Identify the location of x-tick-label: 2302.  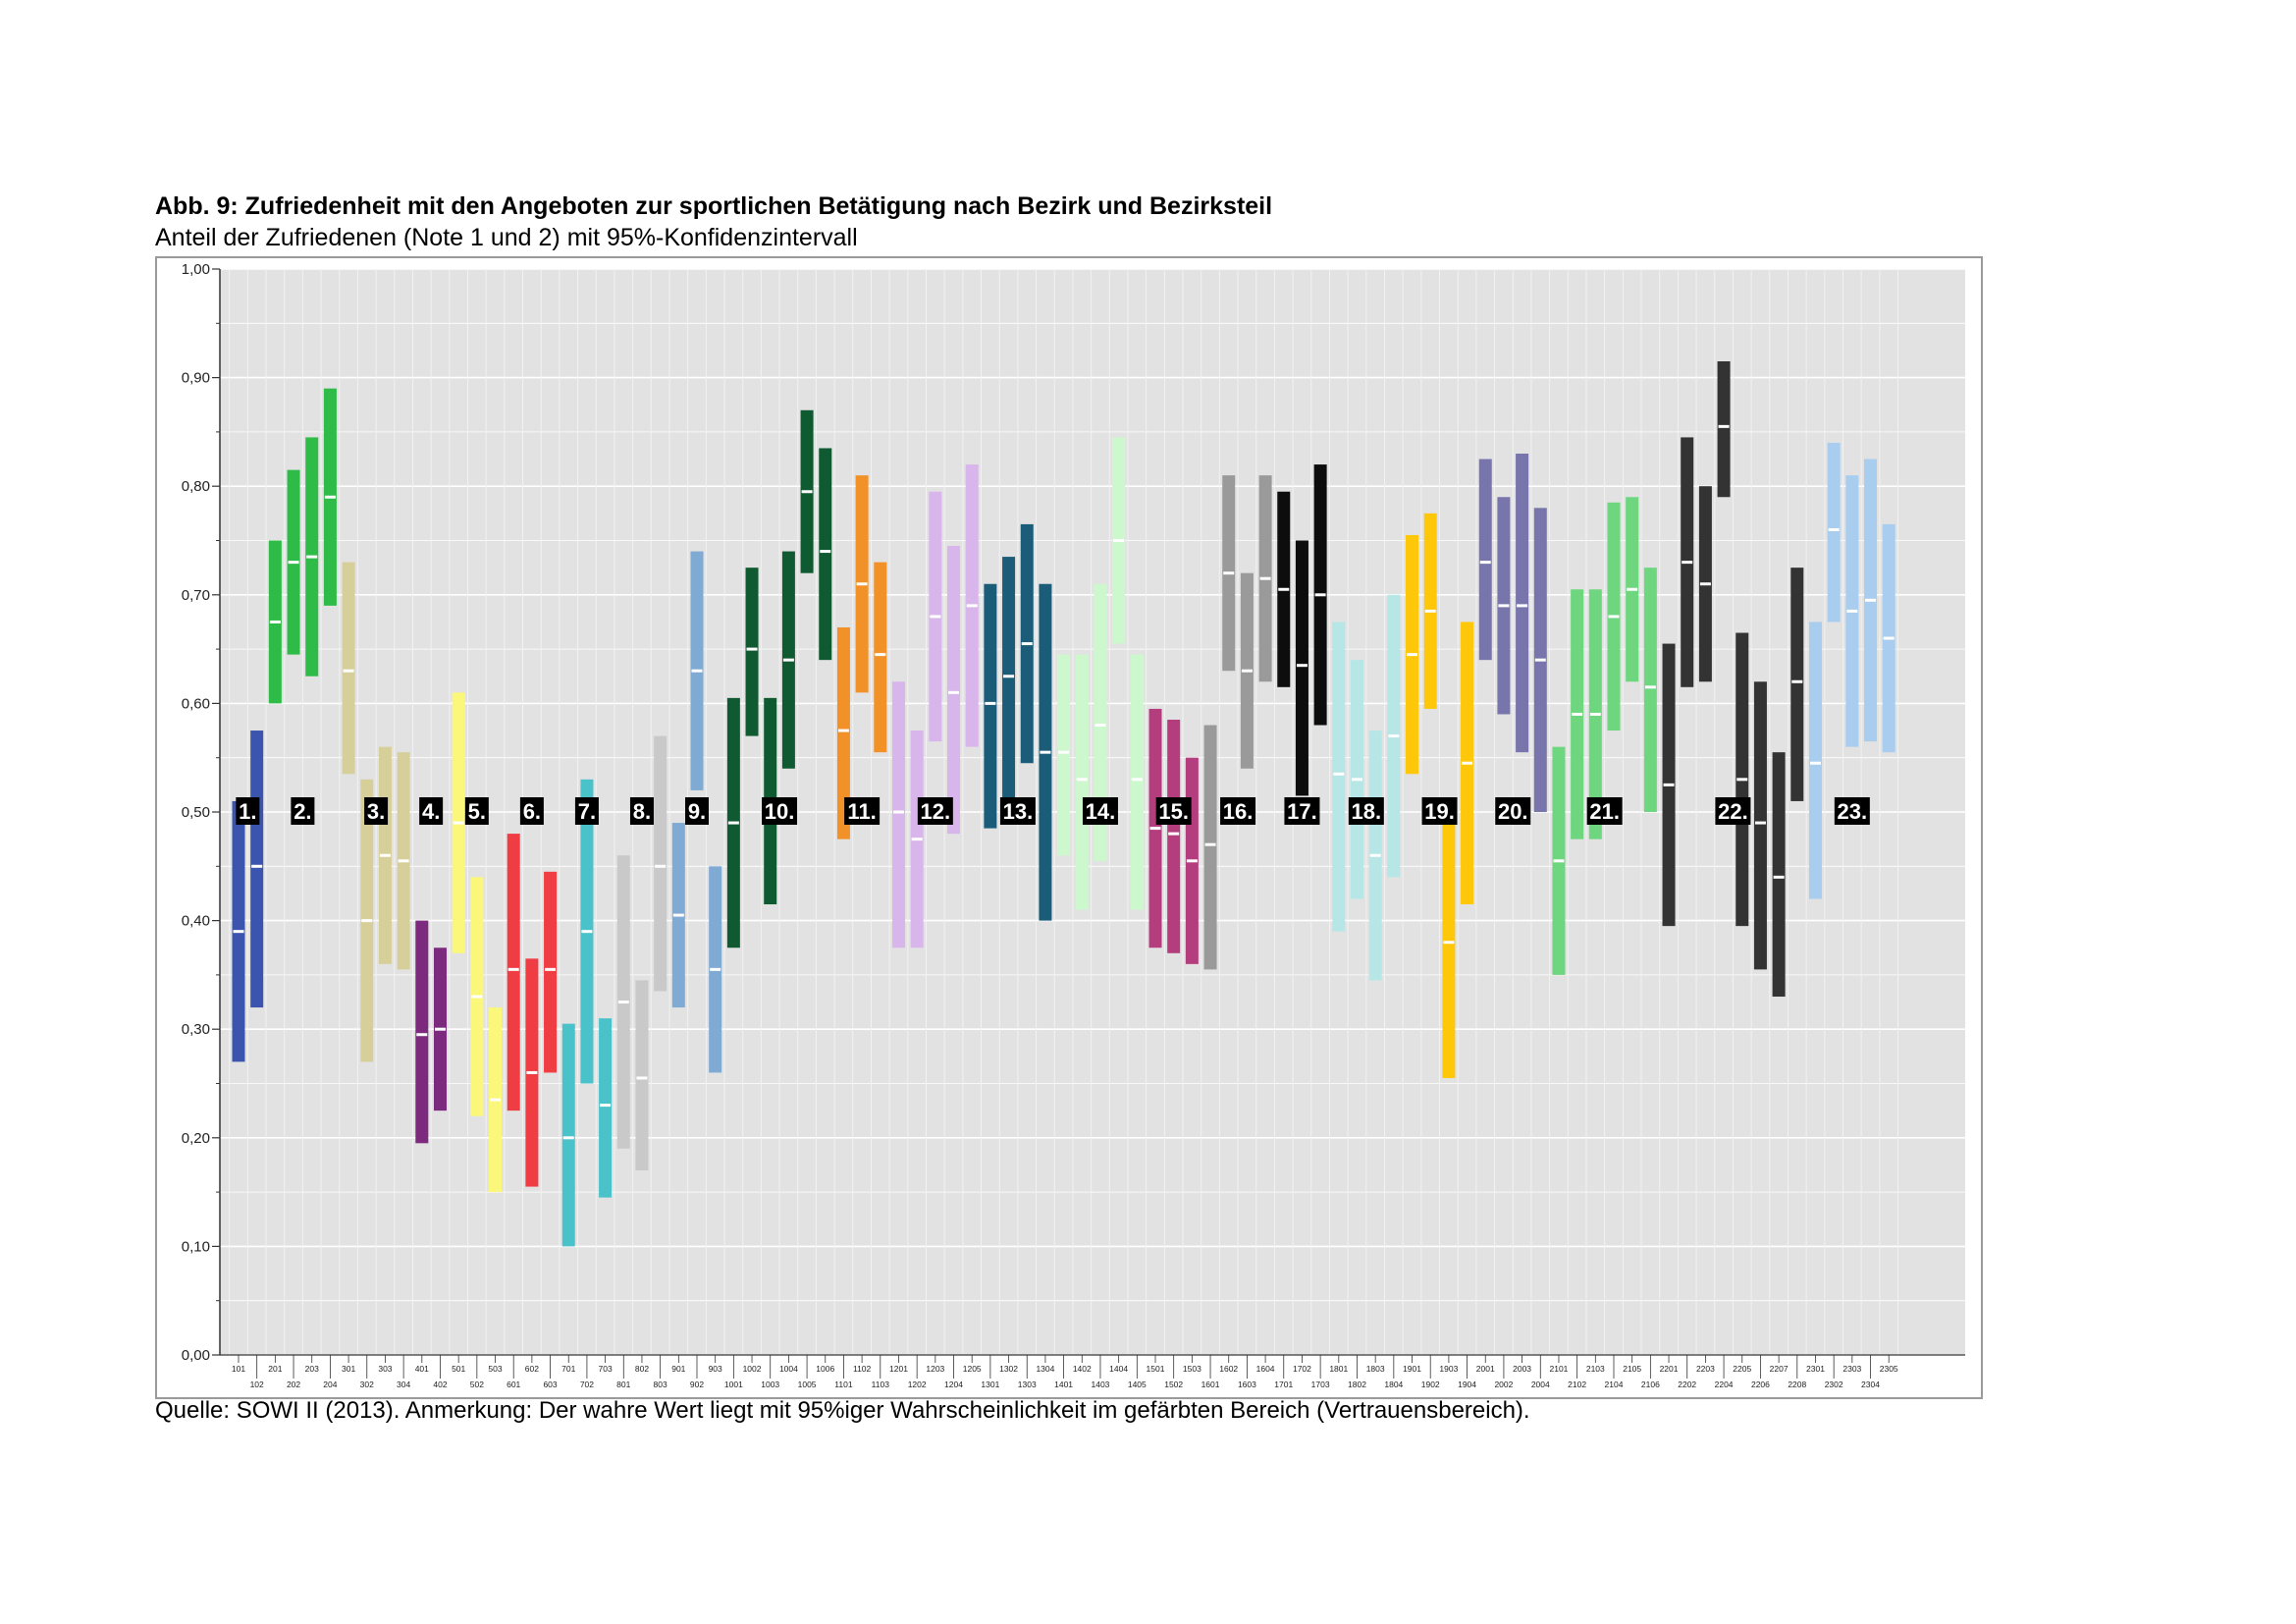
(1834, 1384).